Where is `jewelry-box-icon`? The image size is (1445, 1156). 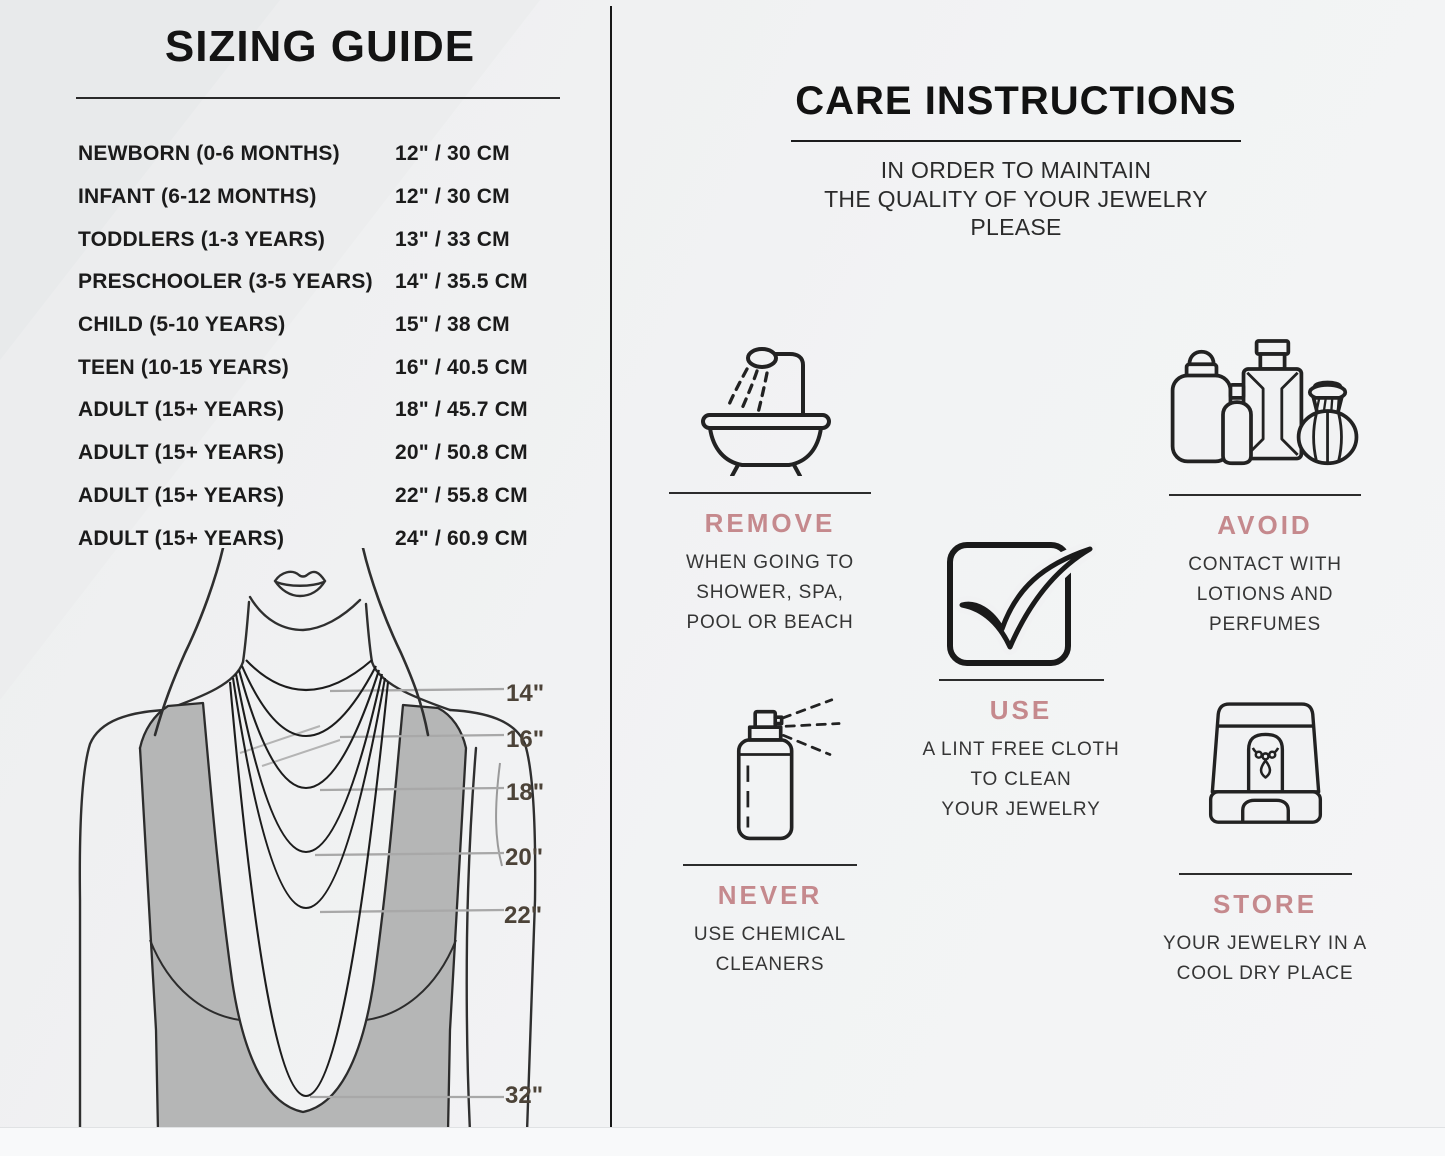
jewelry-box-icon is located at coordinates (1265, 779).